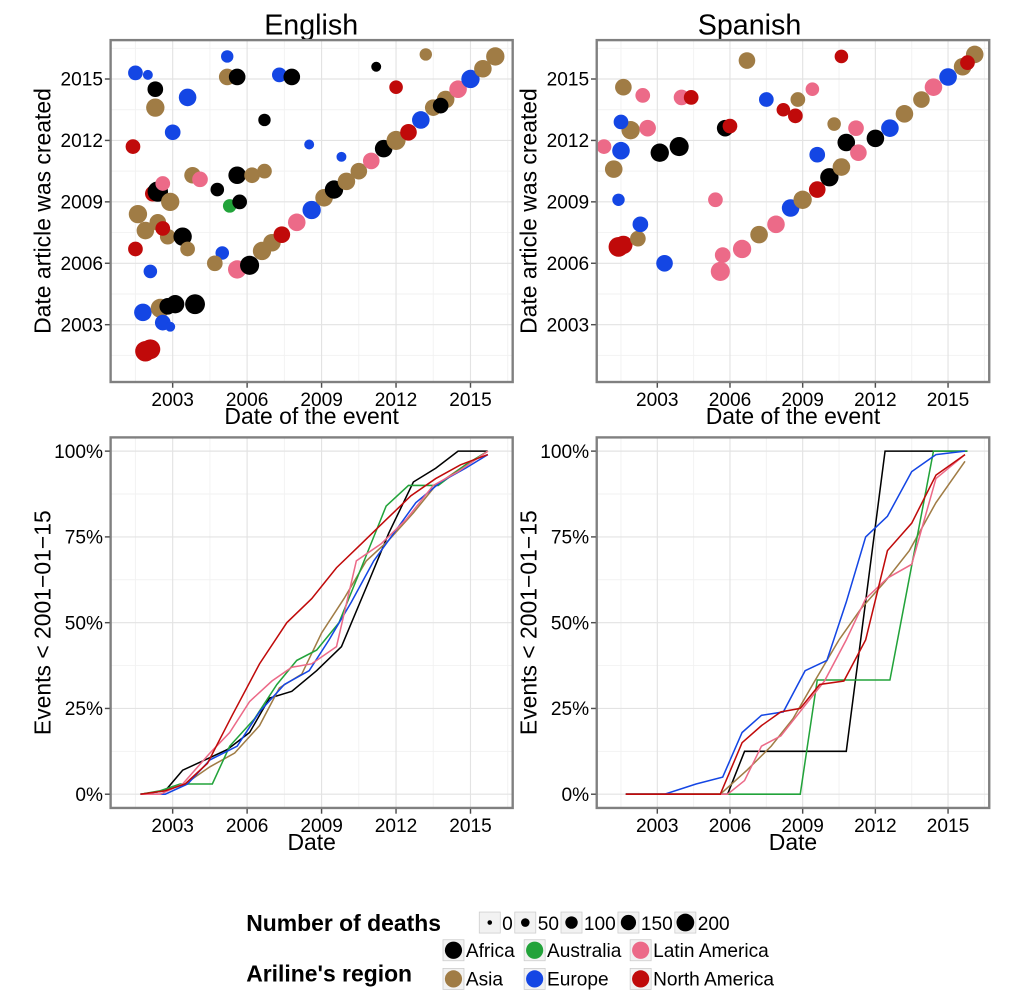 The width and height of the screenshot is (1012, 1003). I want to click on y-tick-label: 25%, so click(570, 709).